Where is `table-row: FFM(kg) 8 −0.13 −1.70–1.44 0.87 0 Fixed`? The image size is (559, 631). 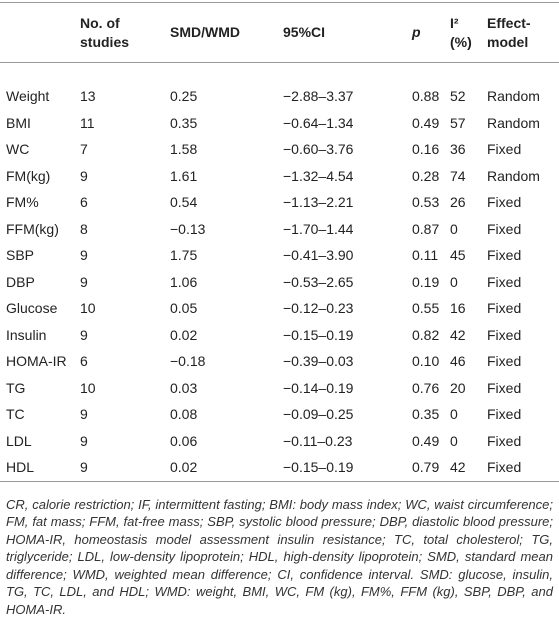 table-row: FFM(kg) 8 −0.13 −1.70–1.44 0.87 0 Fixed is located at coordinates (279, 229).